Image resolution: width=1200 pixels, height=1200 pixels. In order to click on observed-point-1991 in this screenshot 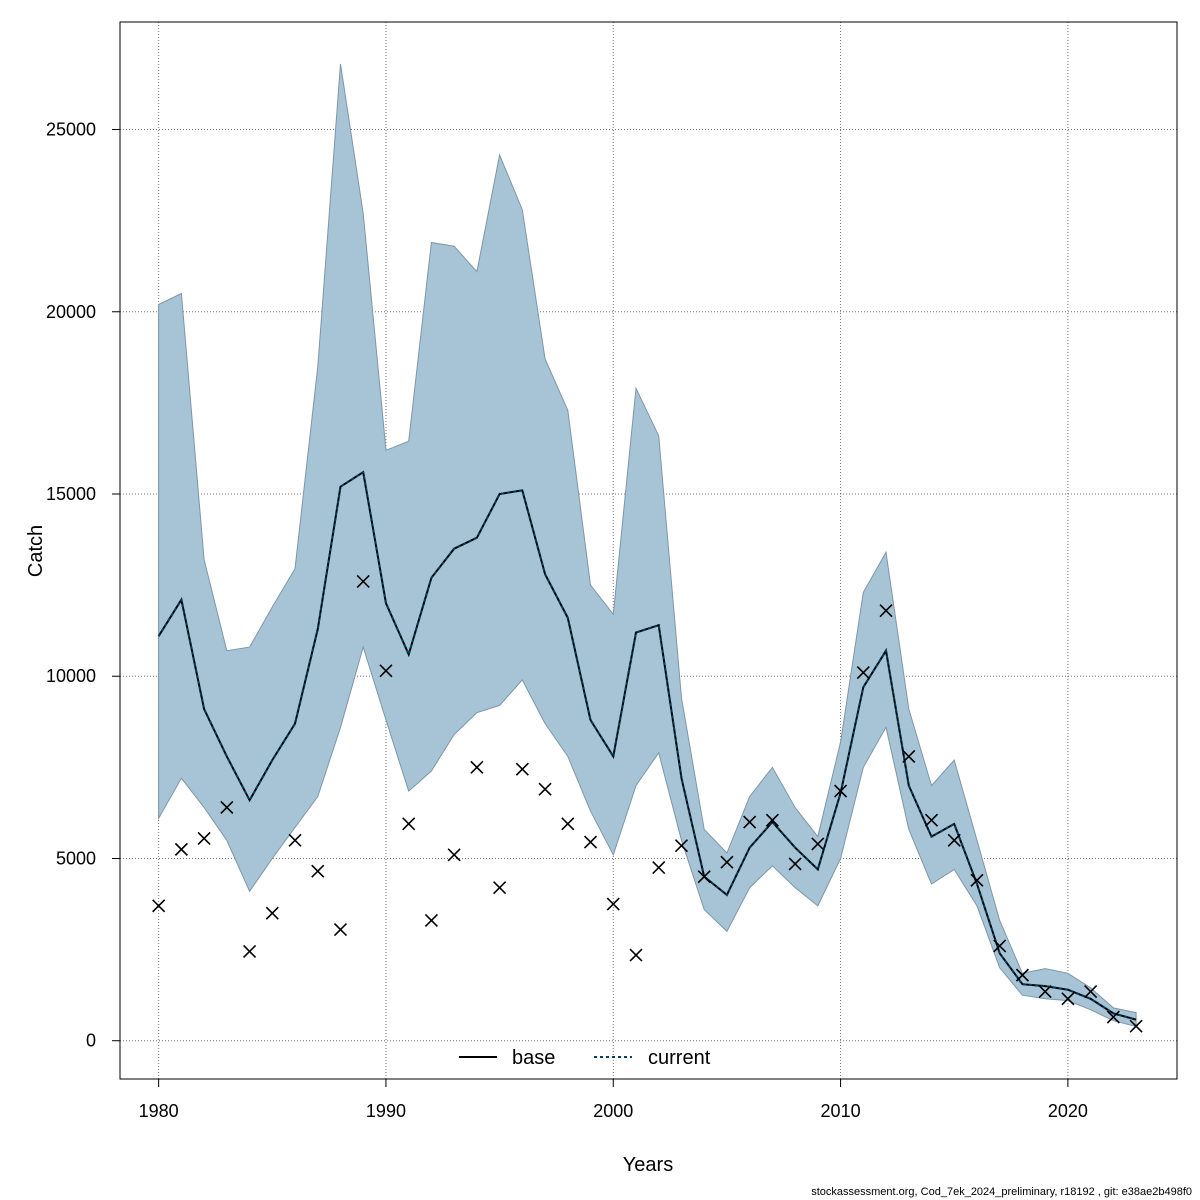, I will do `click(409, 824)`.